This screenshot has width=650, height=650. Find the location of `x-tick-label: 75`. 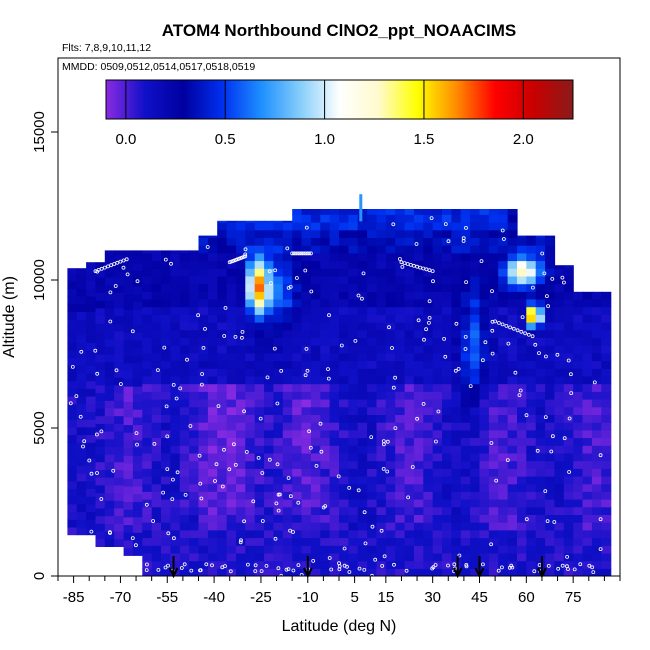

x-tick-label: 75 is located at coordinates (573, 597).